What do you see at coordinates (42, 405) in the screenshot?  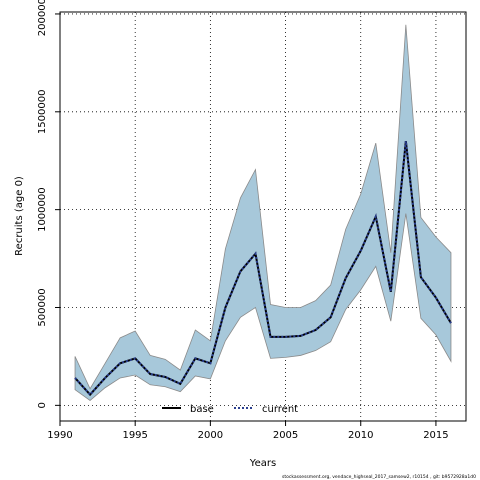 I see `y-tick-label-0: 0` at bounding box center [42, 405].